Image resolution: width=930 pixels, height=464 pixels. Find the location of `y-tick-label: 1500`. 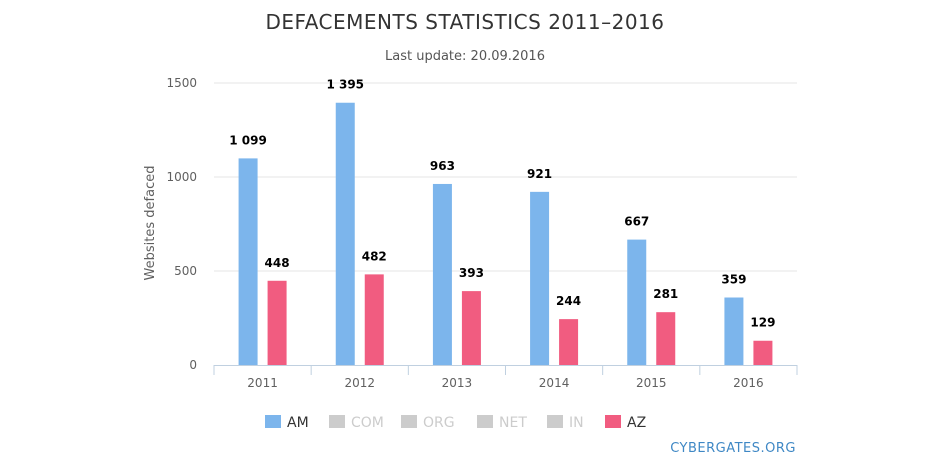

y-tick-label: 1500 is located at coordinates (181, 83).